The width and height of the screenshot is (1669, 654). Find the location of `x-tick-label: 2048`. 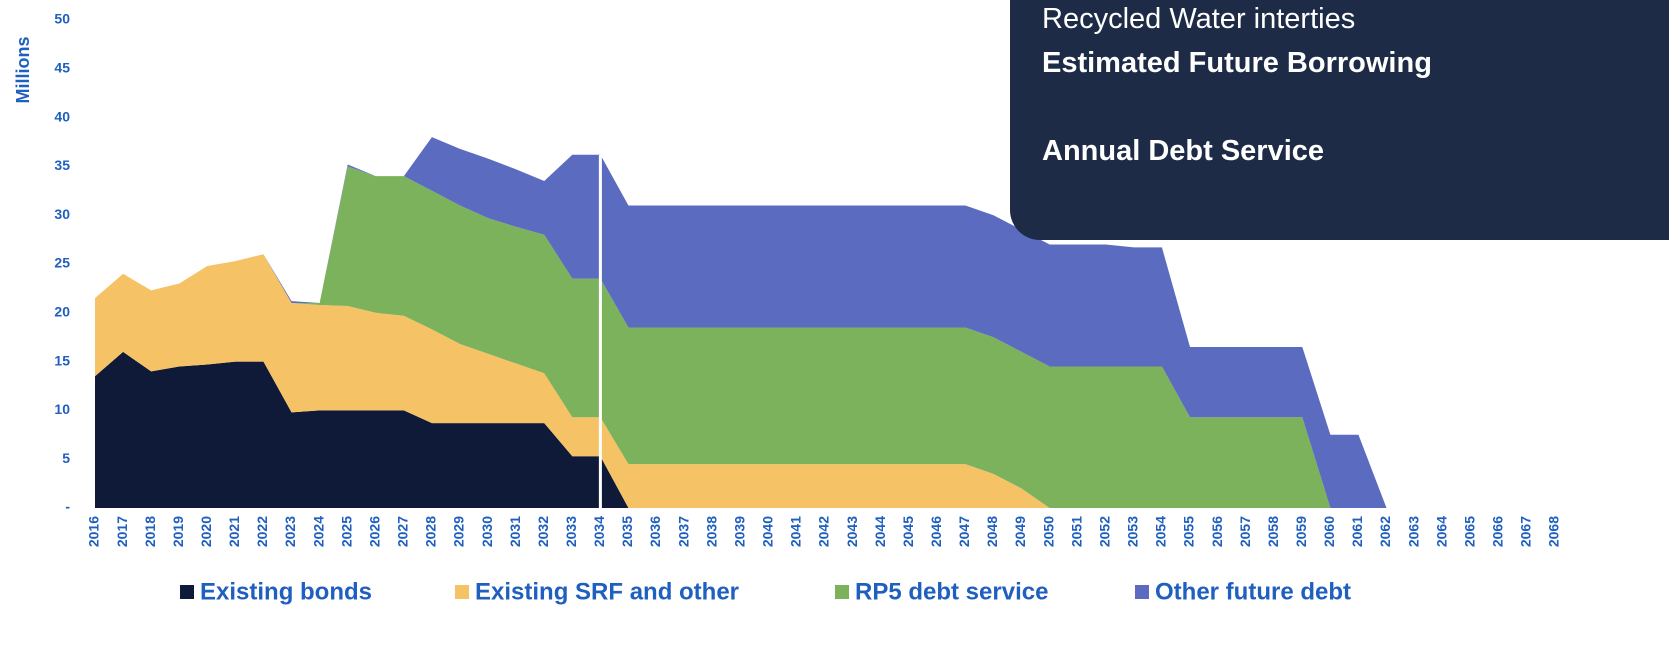

x-tick-label: 2048 is located at coordinates (992, 531).